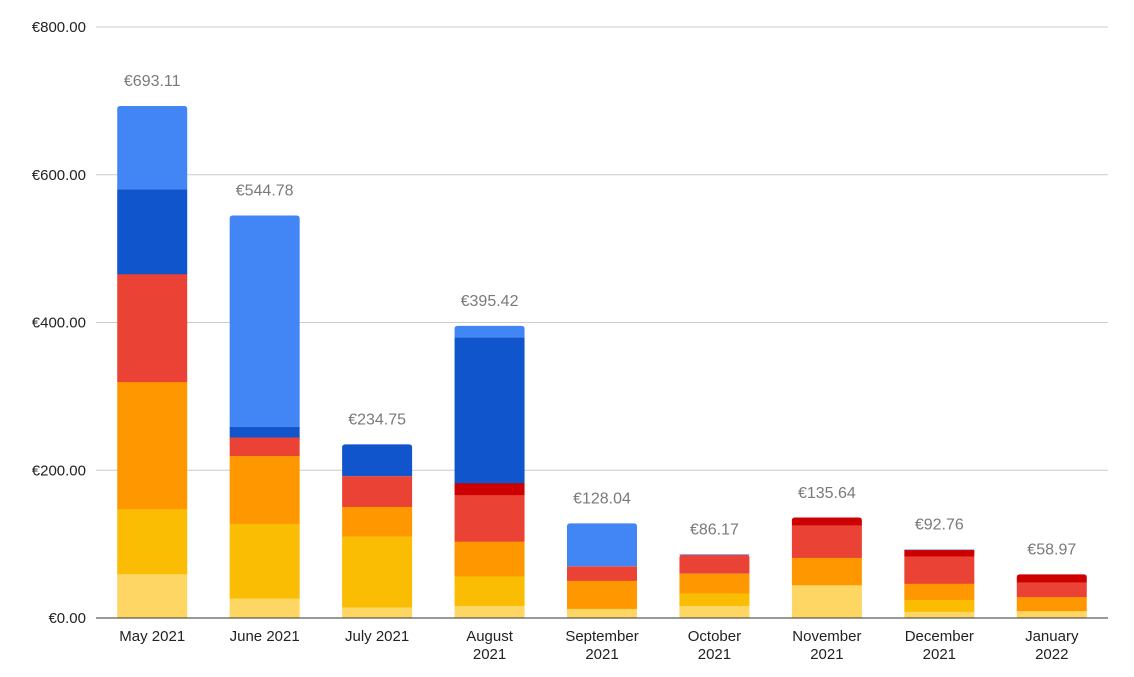 This screenshot has height=677, width=1134. Describe the element at coordinates (59, 27) in the screenshot. I see `y-tick-label: €800.00` at that location.